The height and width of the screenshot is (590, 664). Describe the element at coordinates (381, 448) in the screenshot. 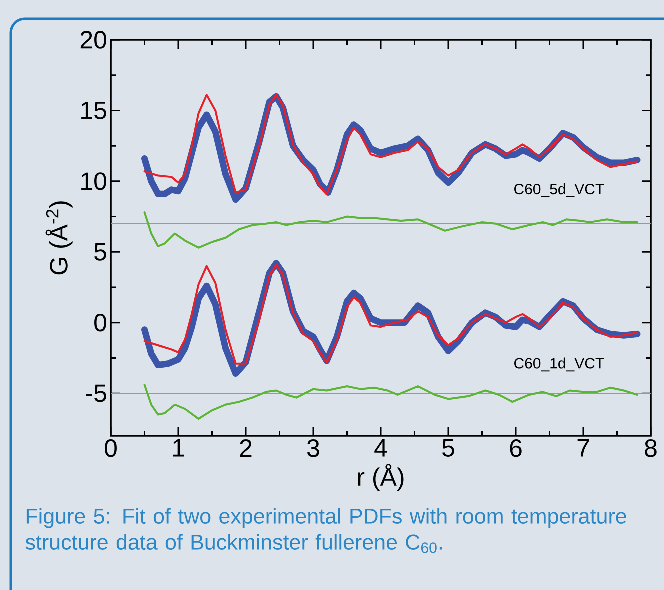

I see `x-tick-label: 4` at that location.